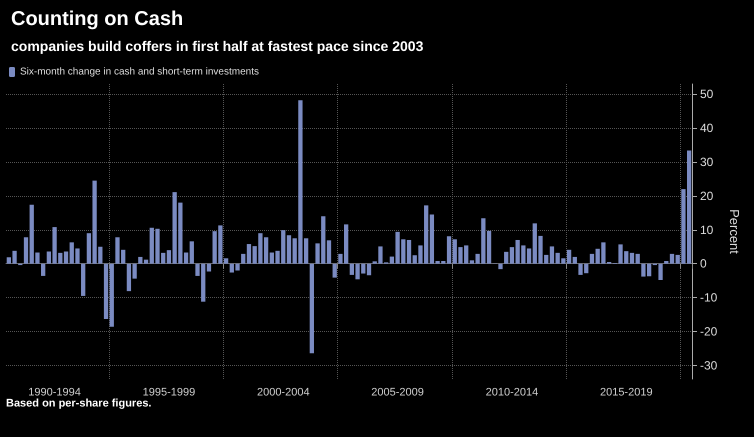 The width and height of the screenshot is (754, 437). Describe the element at coordinates (626, 392) in the screenshot. I see `x-tick-label: 2015-2019` at that location.